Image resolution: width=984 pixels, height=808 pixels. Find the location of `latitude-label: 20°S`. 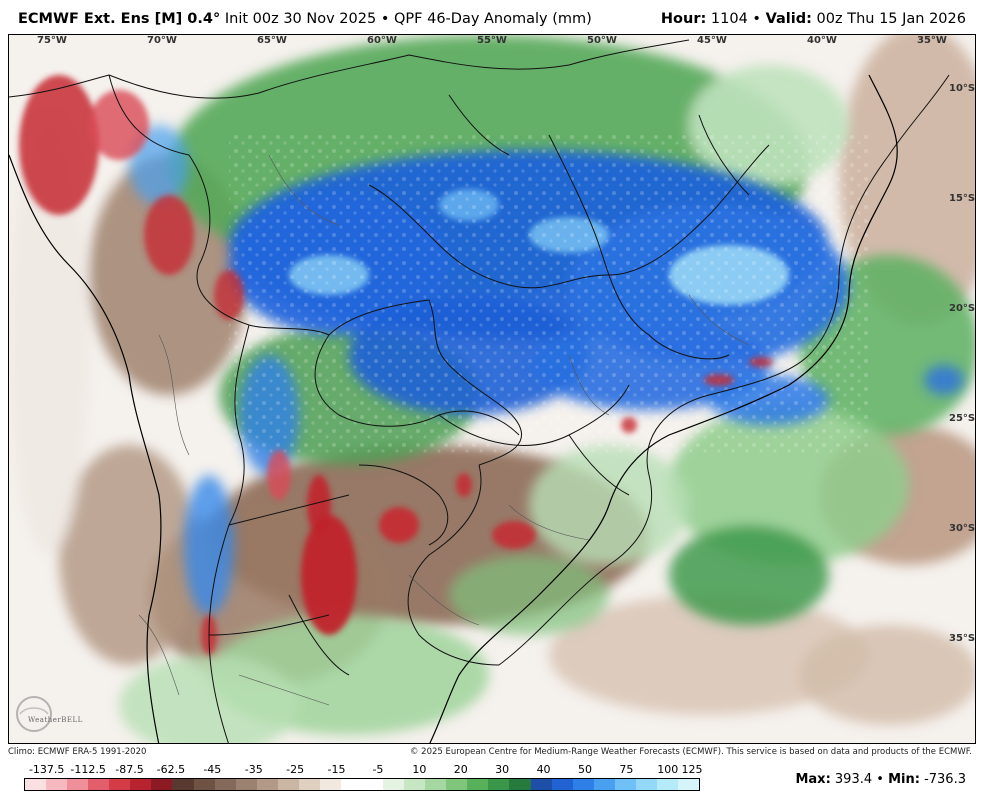

latitude-label: 20°S is located at coordinates (962, 308).